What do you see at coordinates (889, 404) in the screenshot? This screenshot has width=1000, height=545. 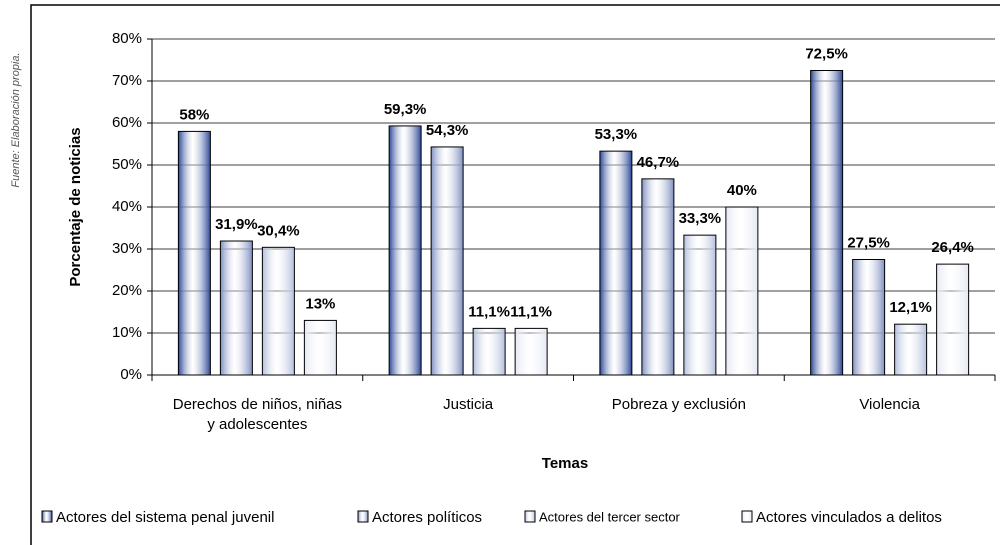 I see `x-tick-label: Violencia` at bounding box center [889, 404].